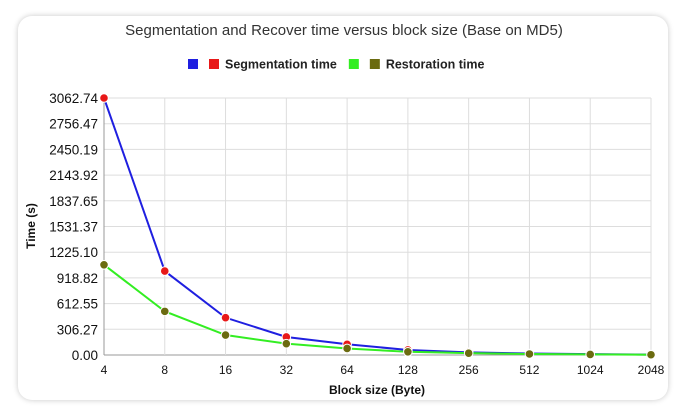 This screenshot has height=418, width=687. What do you see at coordinates (31, 226) in the screenshot?
I see `y-axis-label: Time (s)` at bounding box center [31, 226].